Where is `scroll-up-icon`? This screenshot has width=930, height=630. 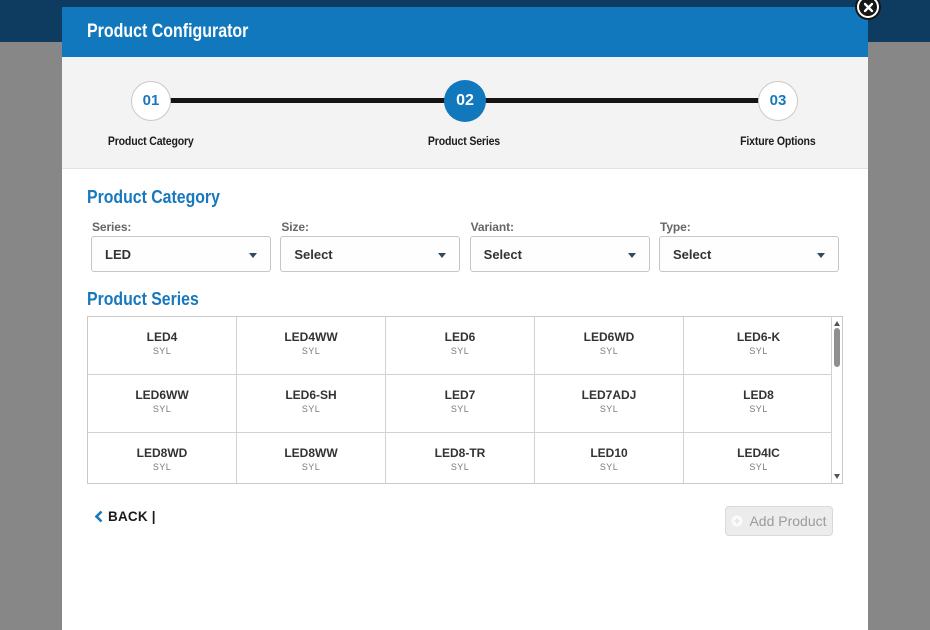
scroll-up-icon is located at coordinates (837, 323).